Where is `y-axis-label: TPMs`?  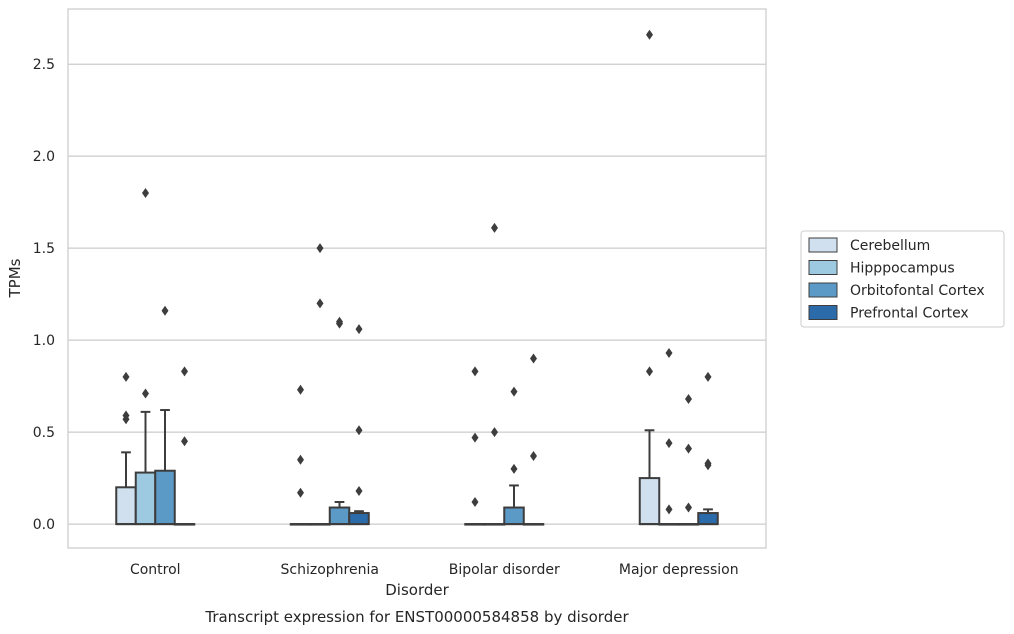
y-axis-label: TPMs is located at coordinates (15, 278).